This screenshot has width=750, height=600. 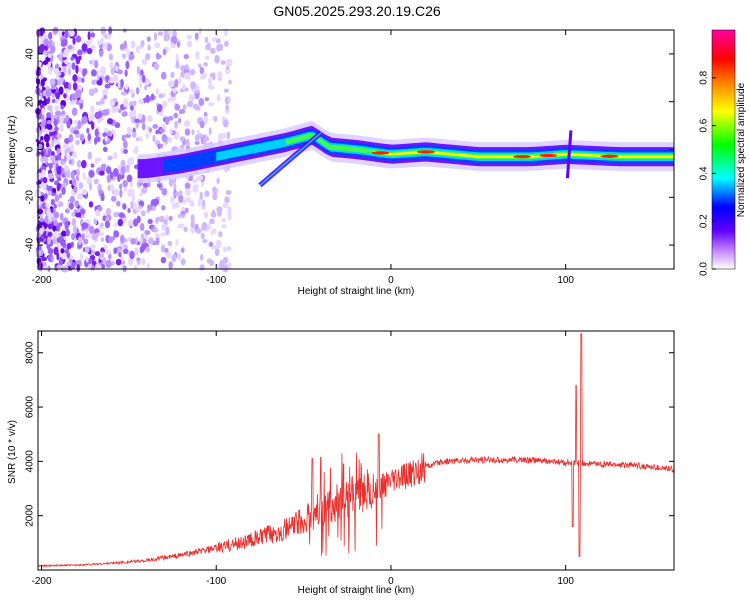 I want to click on snr-y-label: SNR (10 * v/v), so click(x=12, y=452).